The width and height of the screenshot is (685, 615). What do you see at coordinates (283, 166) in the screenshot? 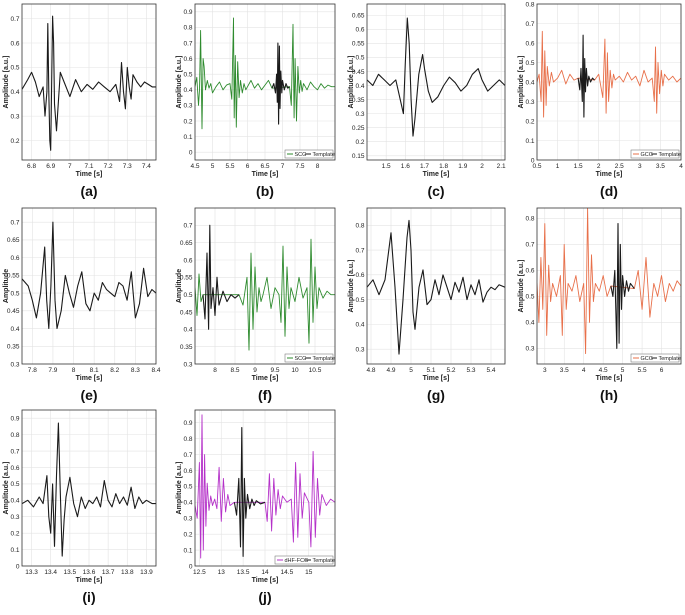
I see `x-tick-label: 7` at bounding box center [283, 166].